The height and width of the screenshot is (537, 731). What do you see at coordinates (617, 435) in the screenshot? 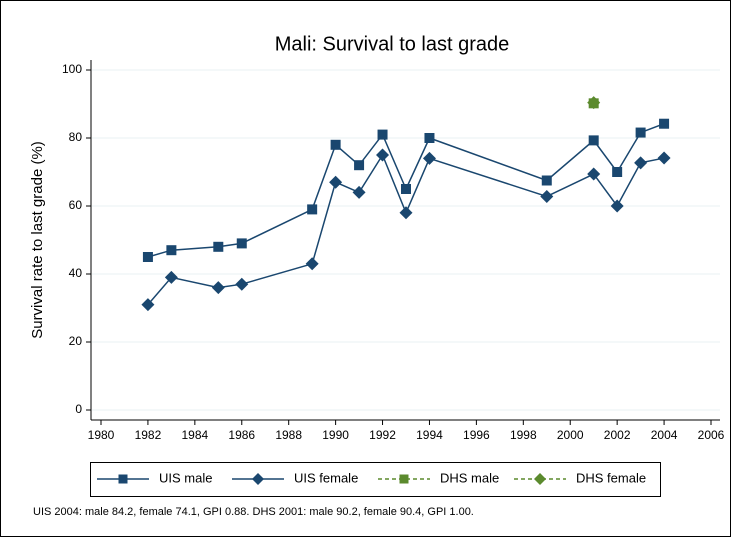
I see `x-tick-label: 2002` at bounding box center [617, 435].